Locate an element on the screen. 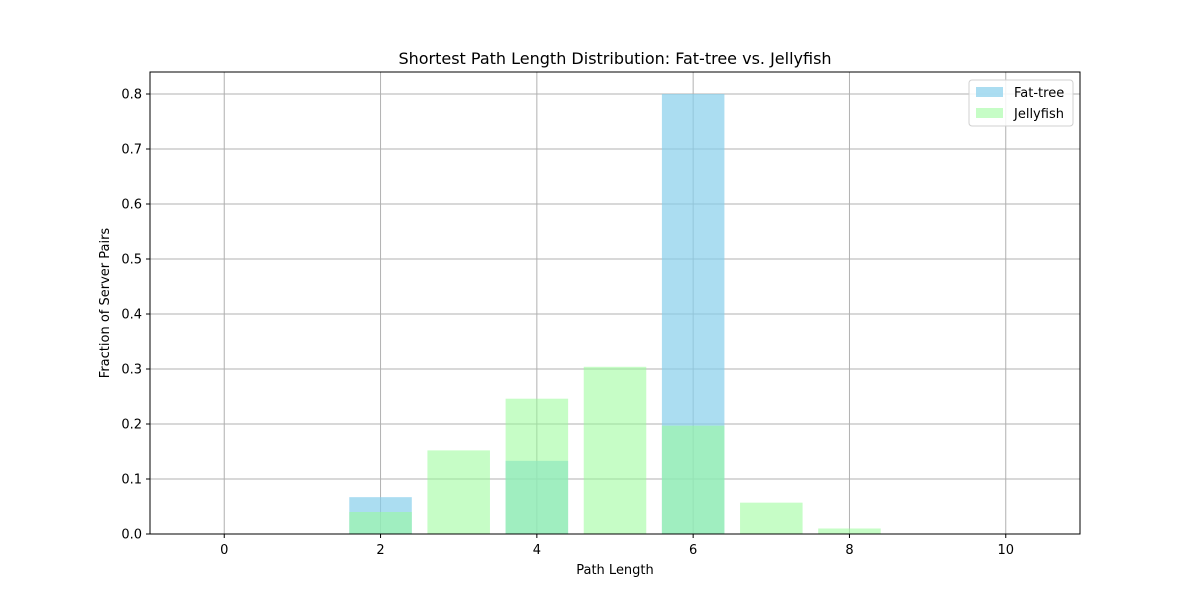  x-tick-label: 10 is located at coordinates (1005, 550).